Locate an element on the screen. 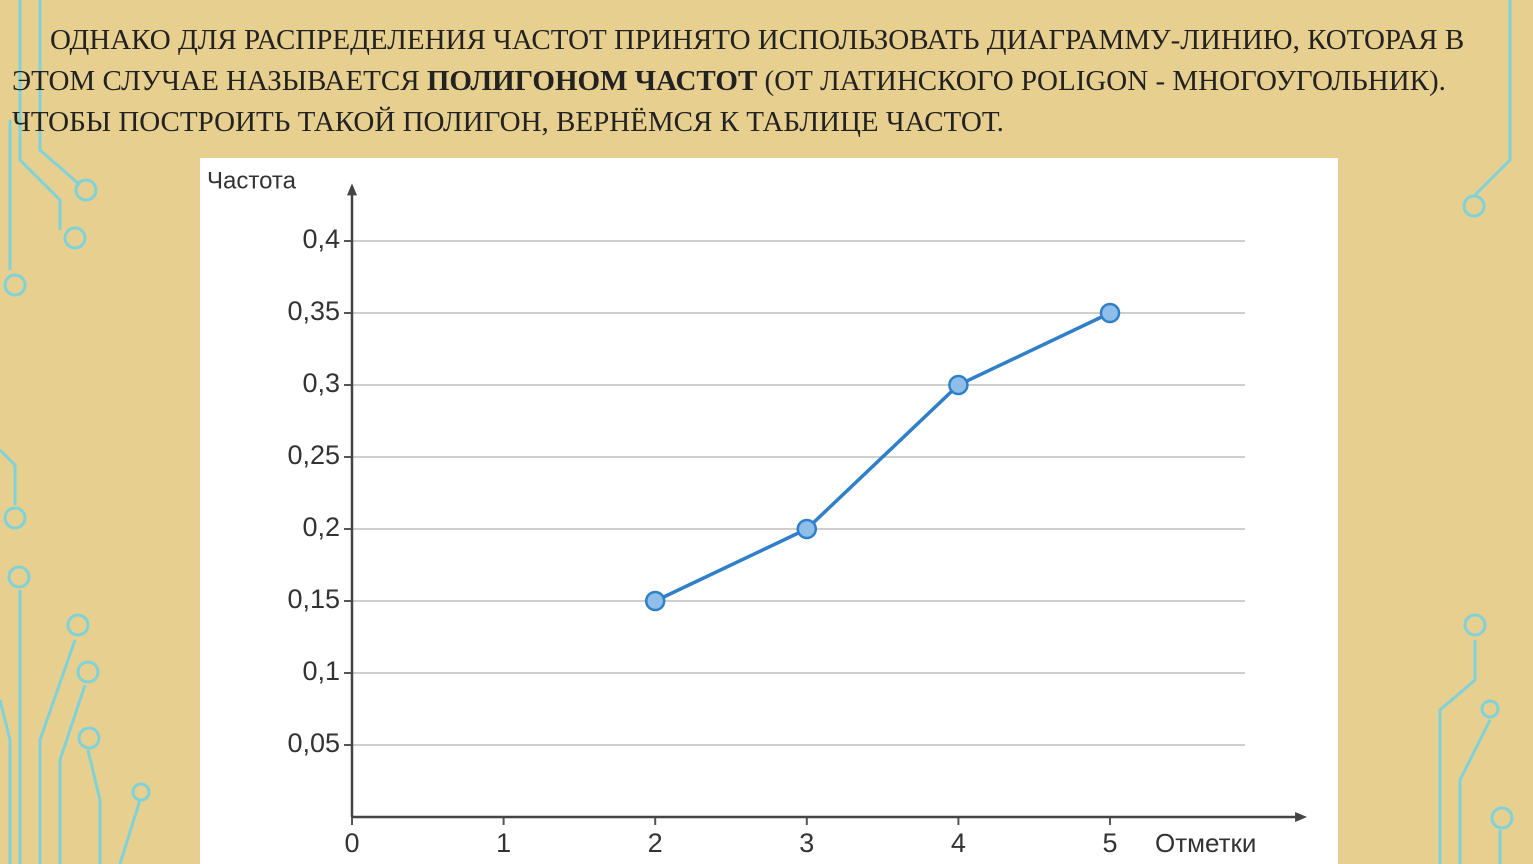 The height and width of the screenshot is (864, 1533). data-line is located at coordinates (882, 457).